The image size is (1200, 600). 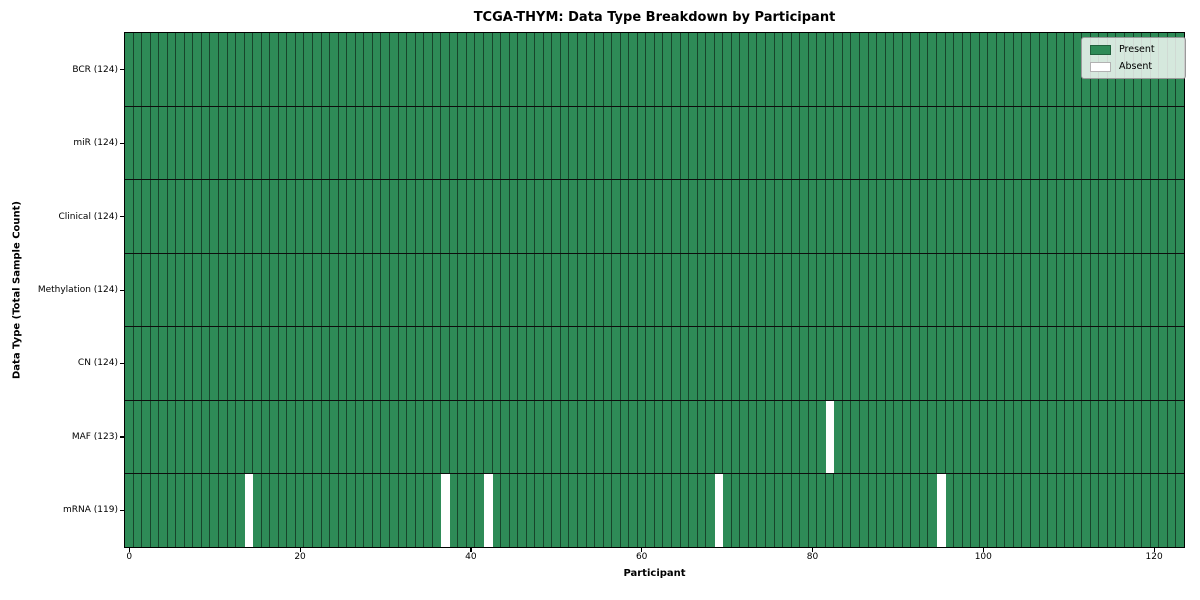 I want to click on row-label: Methylation (124), so click(x=77, y=290).